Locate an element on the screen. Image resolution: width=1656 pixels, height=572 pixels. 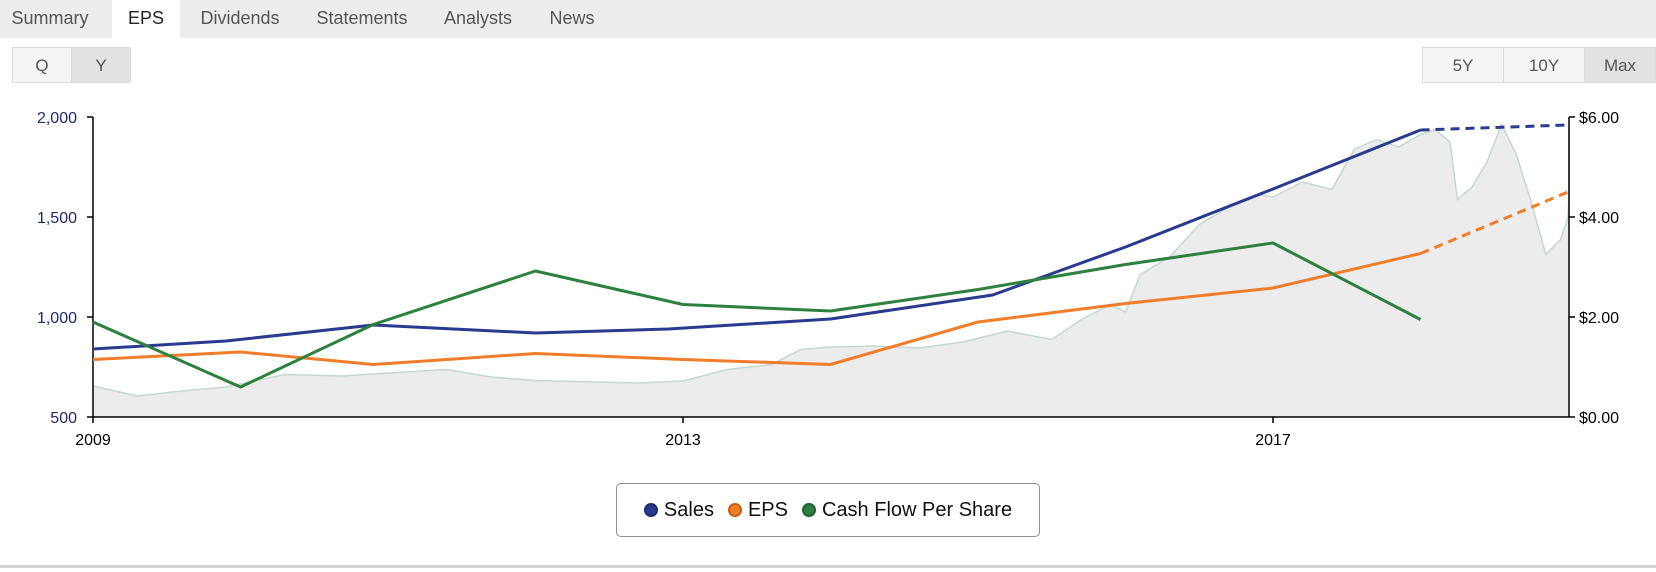
y-left-tick-label: 500 is located at coordinates (63, 418).